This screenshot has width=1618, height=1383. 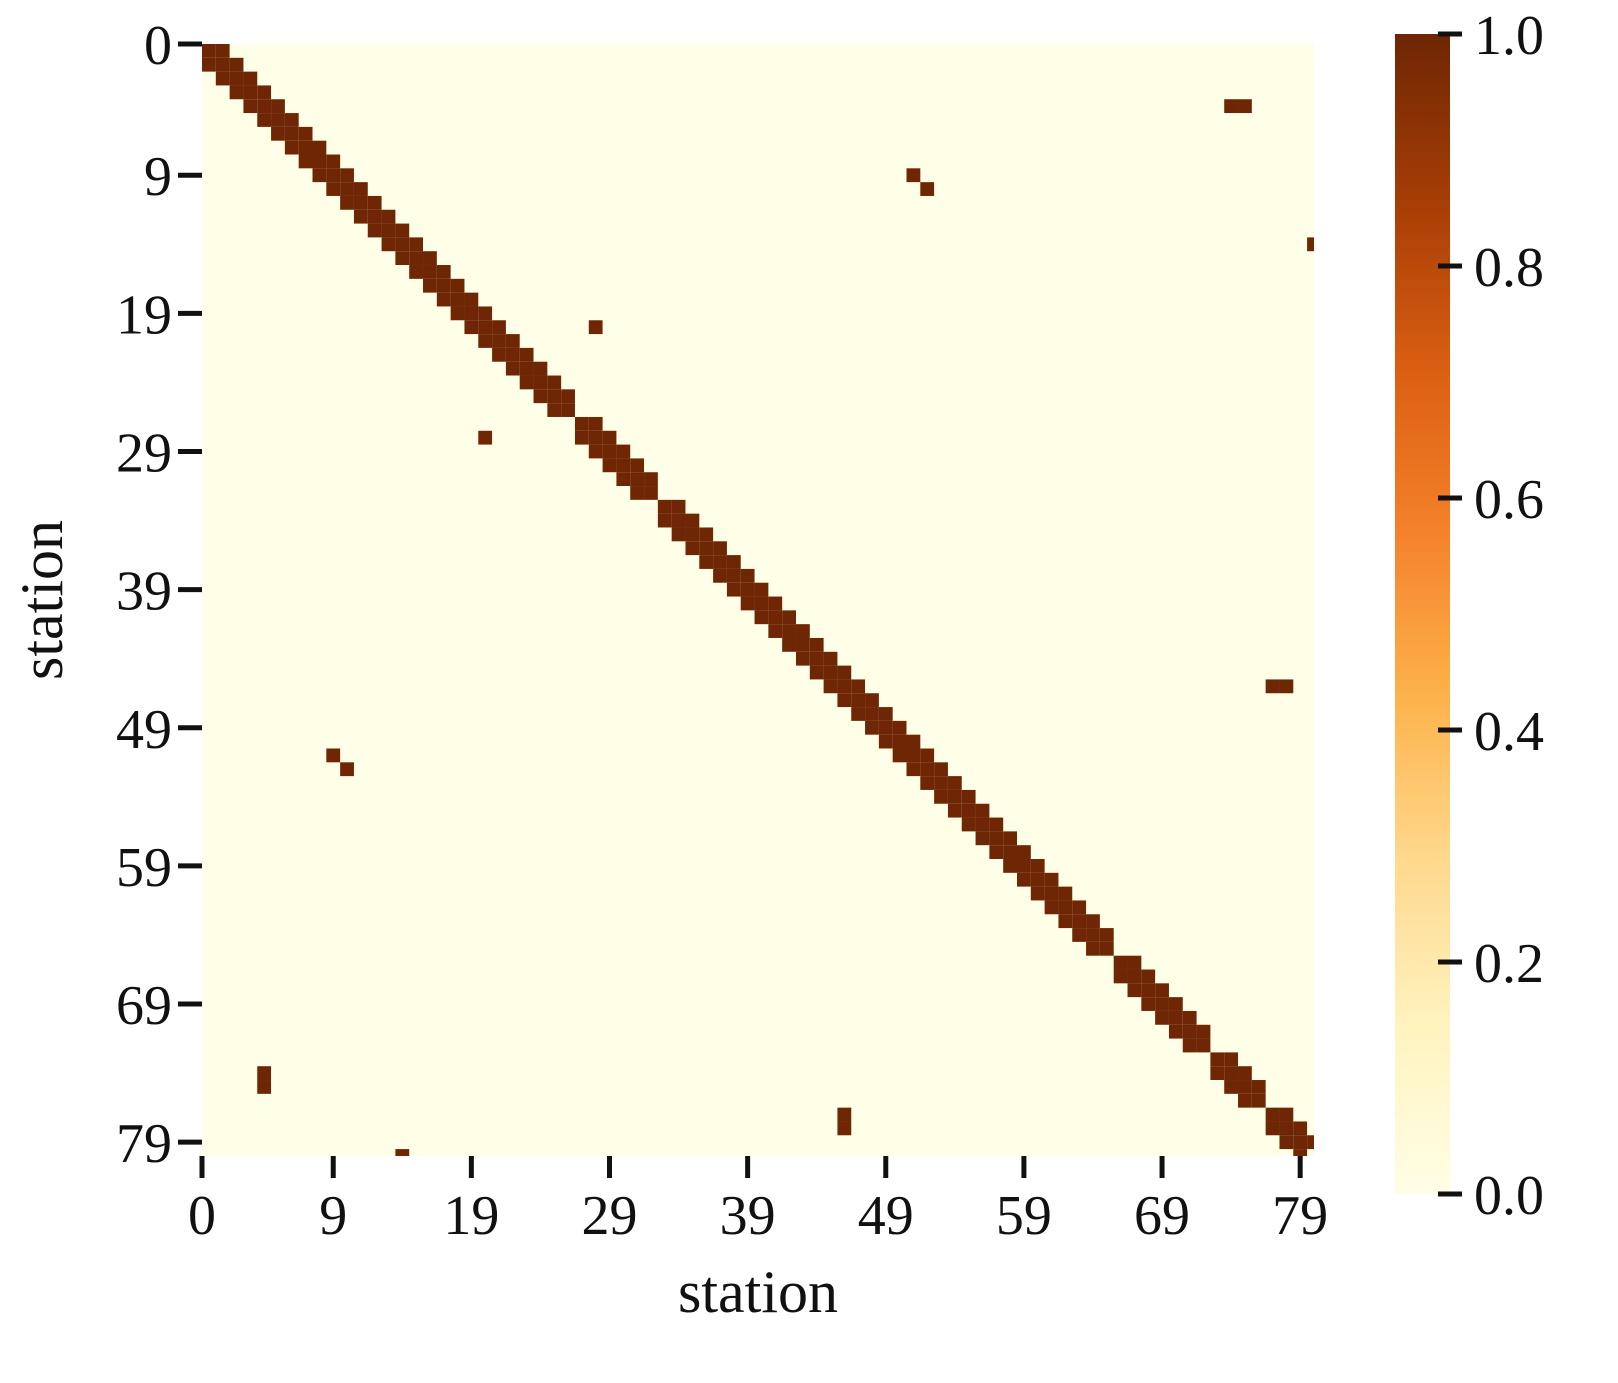 What do you see at coordinates (144, 868) in the screenshot?
I see `y-tick-label: 59` at bounding box center [144, 868].